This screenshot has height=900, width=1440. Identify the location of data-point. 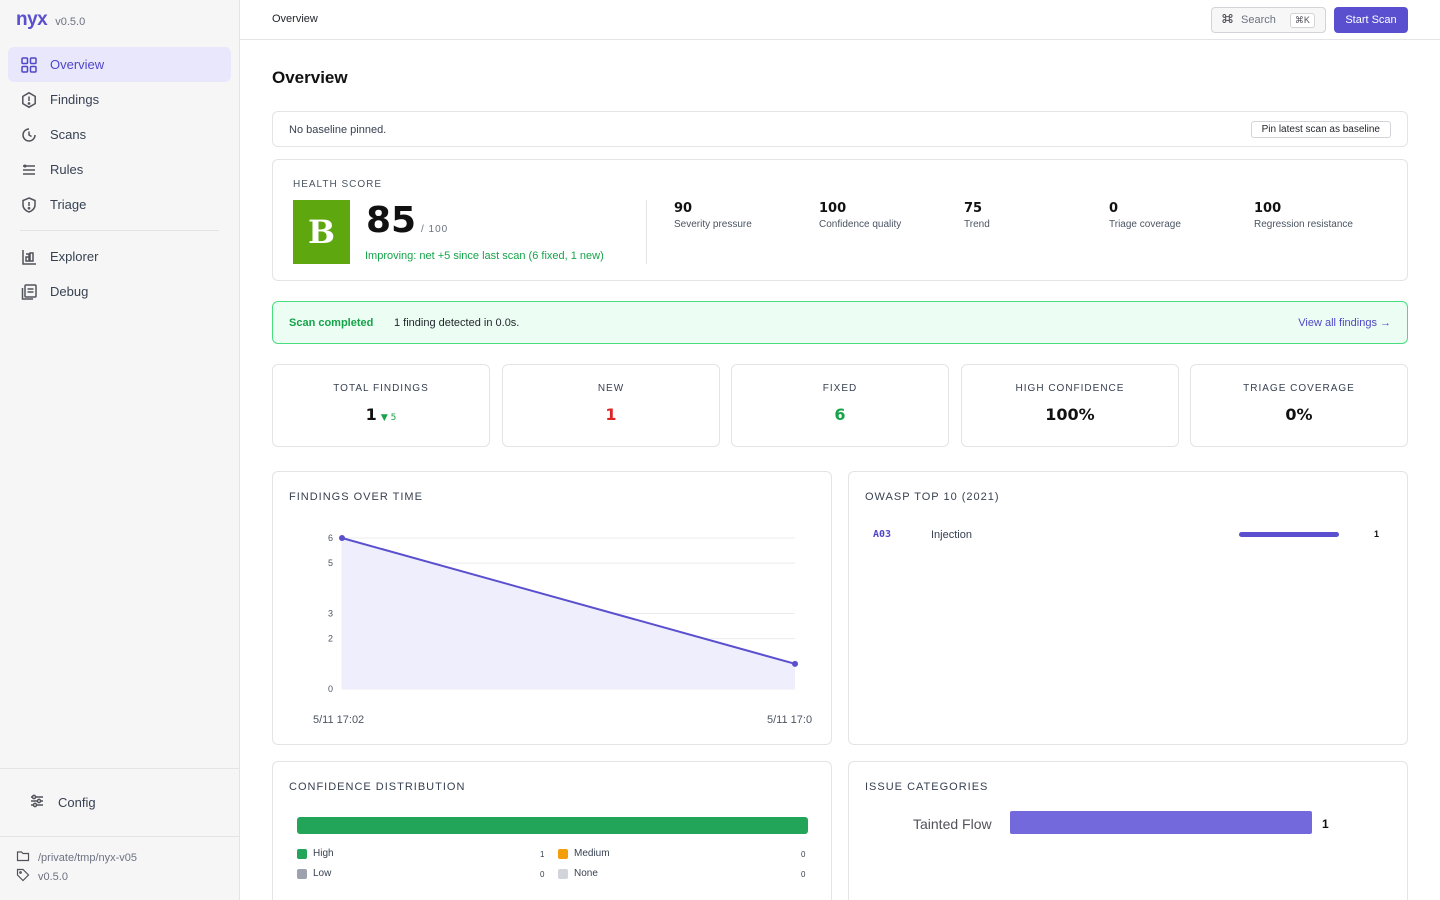
(795, 663).